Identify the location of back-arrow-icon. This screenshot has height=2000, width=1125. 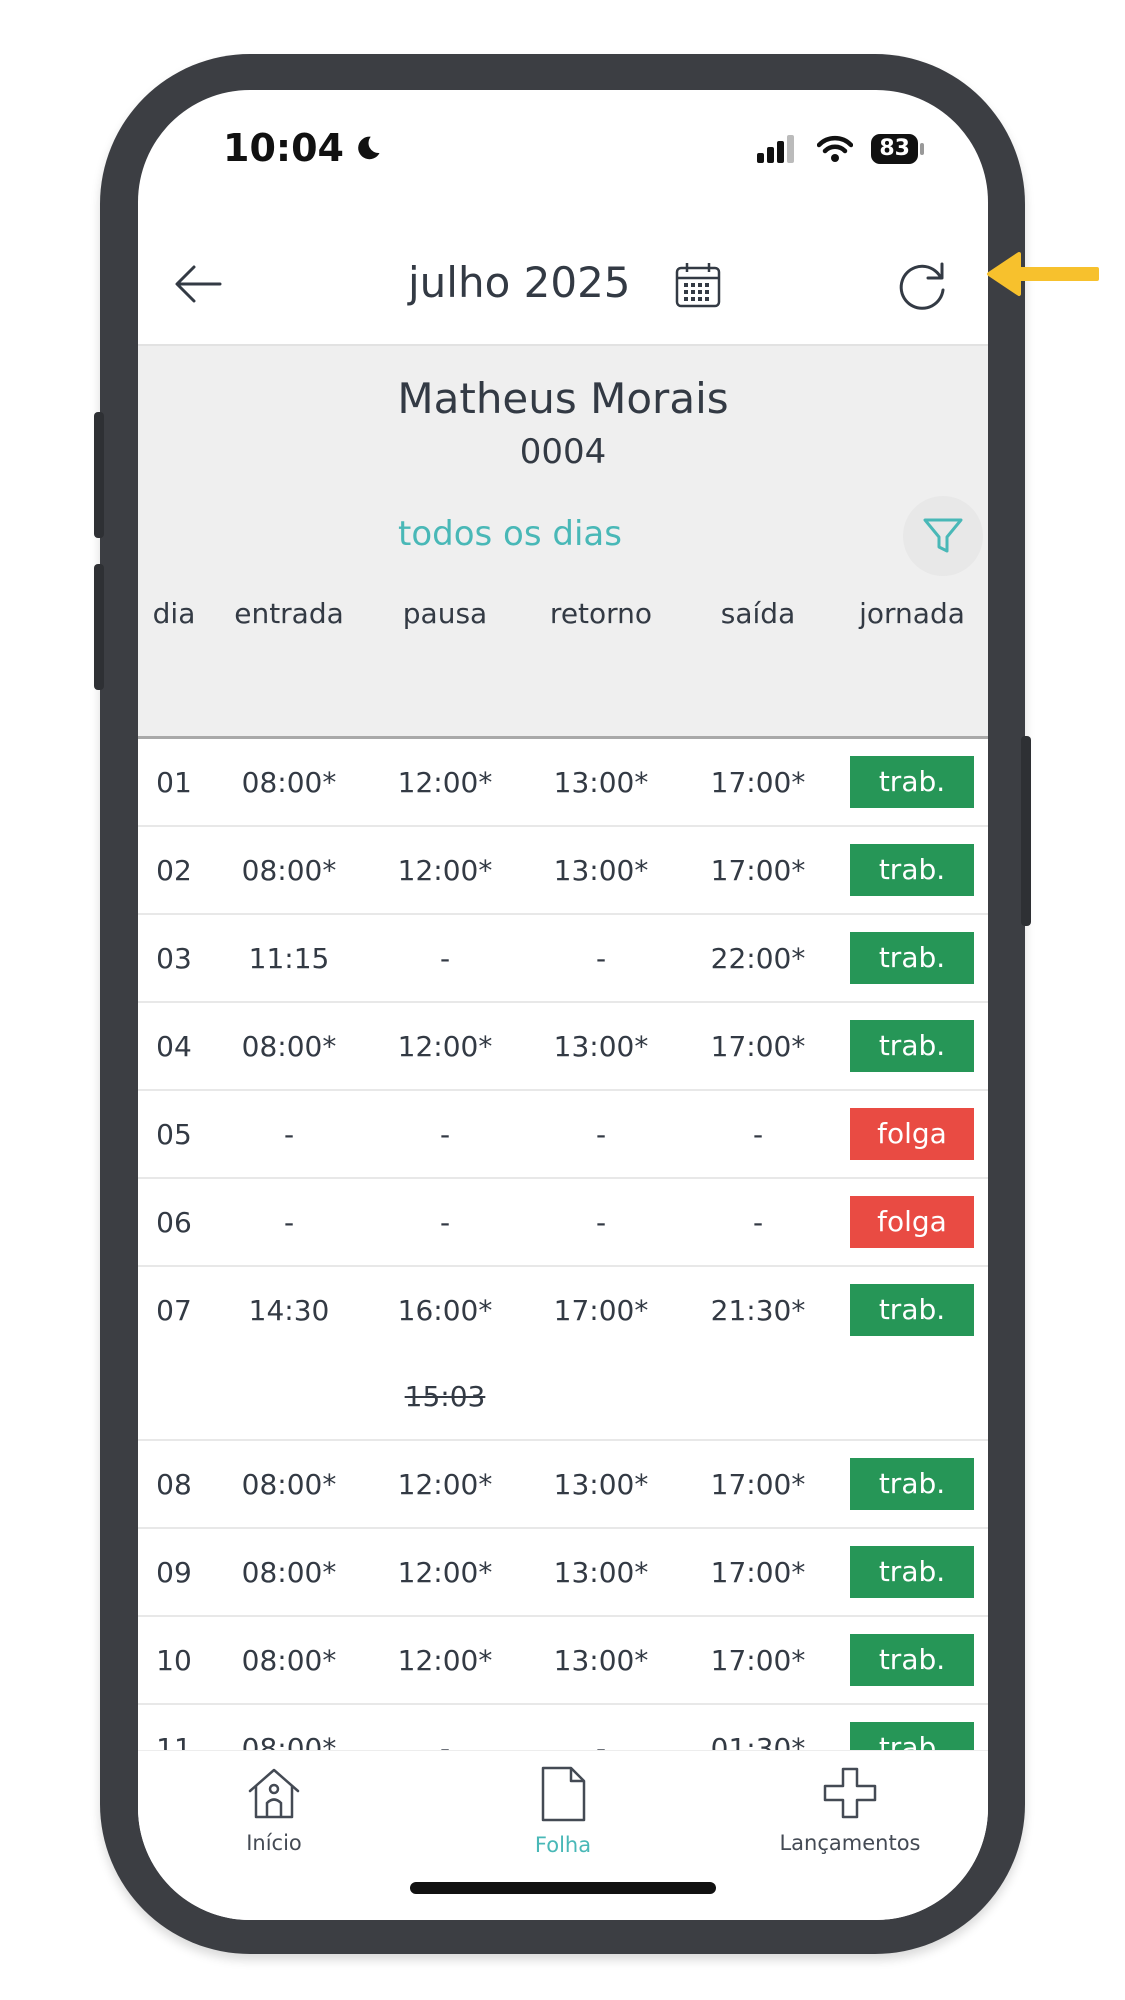
(198, 284).